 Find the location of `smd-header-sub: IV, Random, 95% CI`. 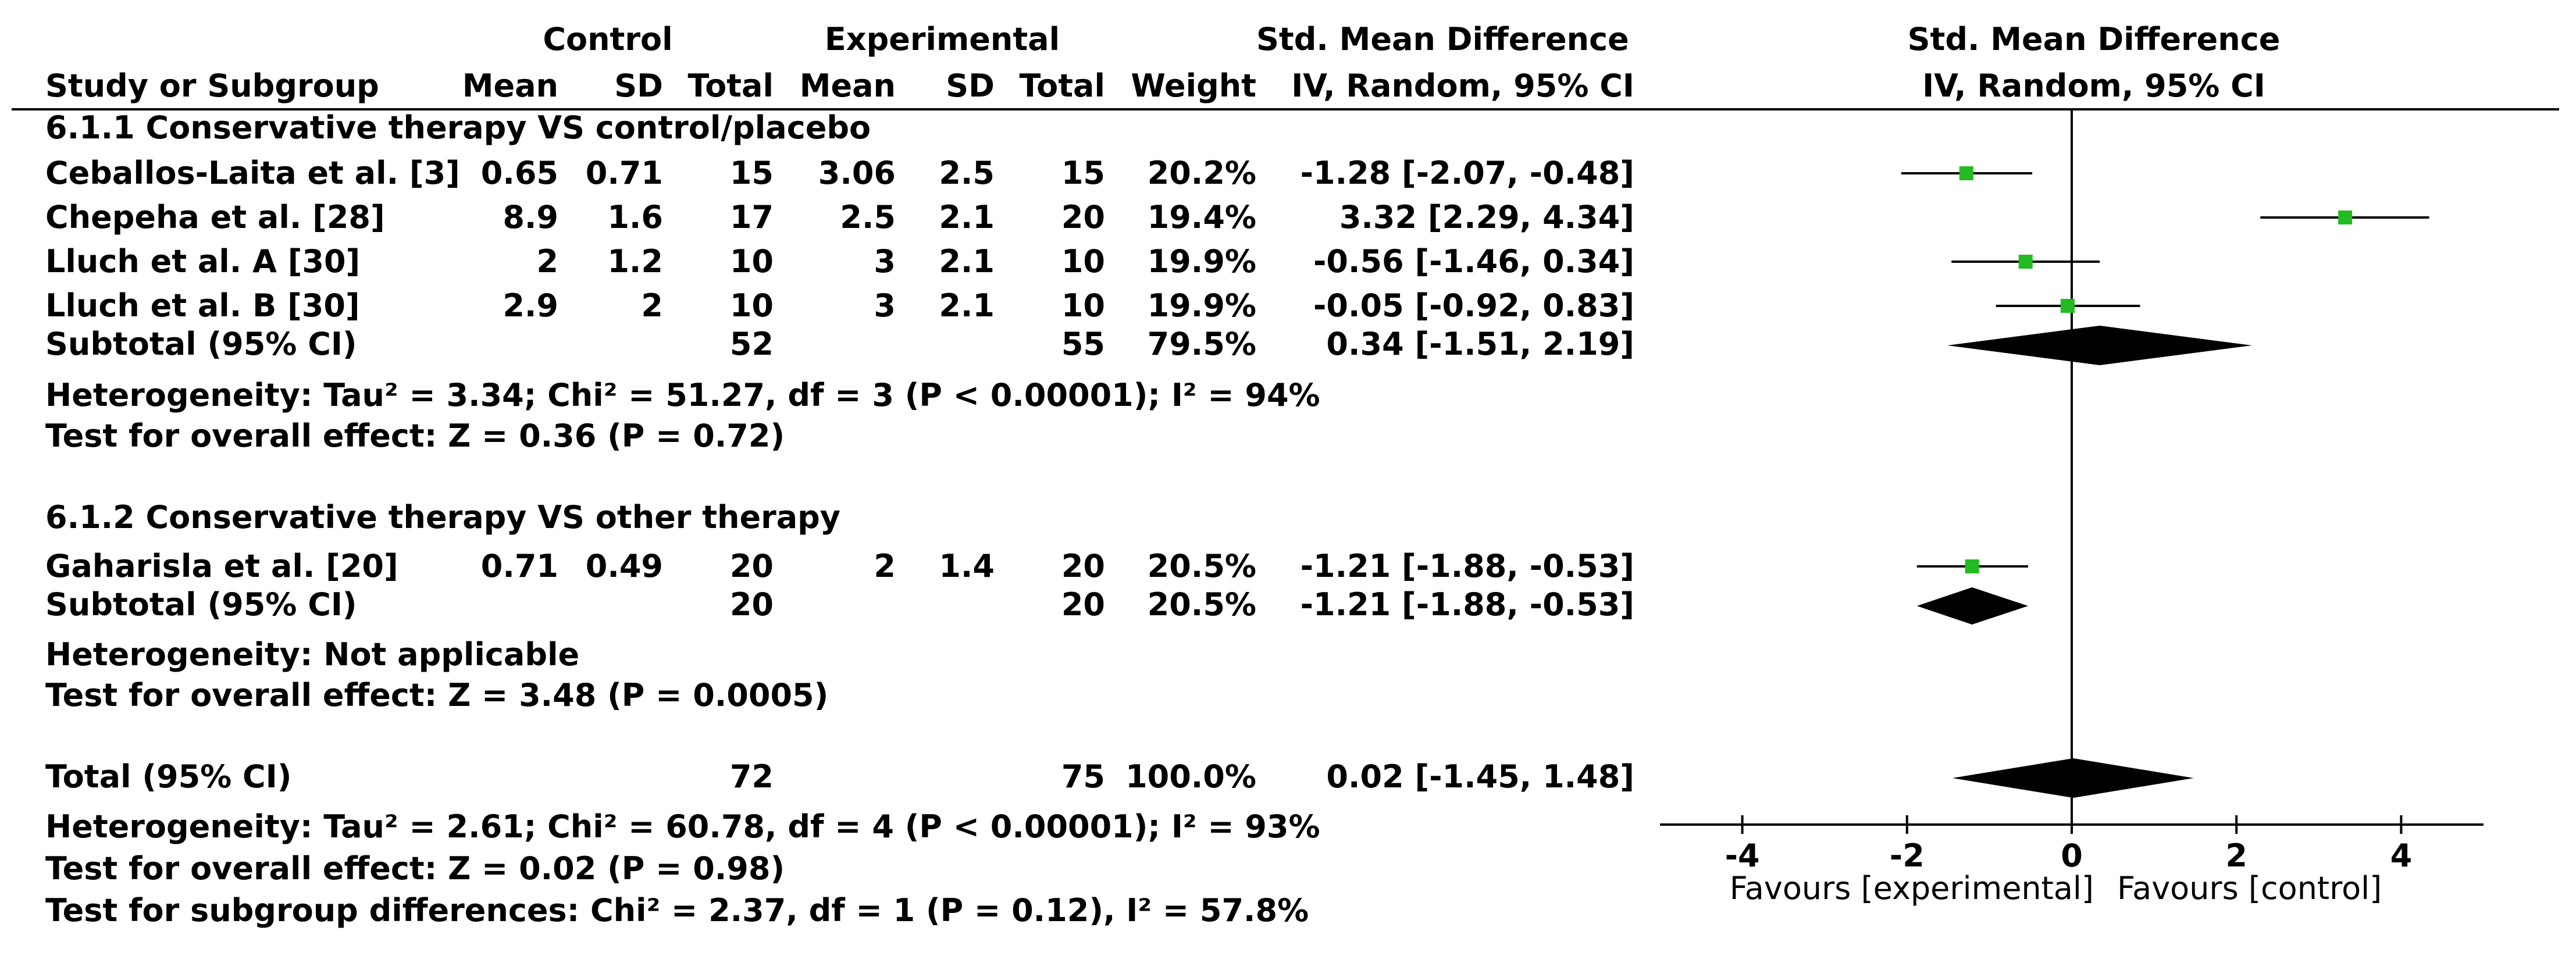

smd-header-sub: IV, Random, 95% CI is located at coordinates (1462, 85).